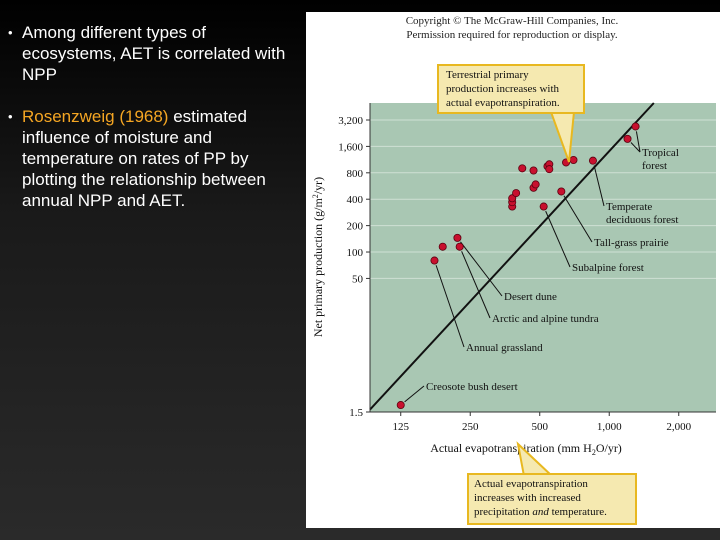 The image size is (720, 540). What do you see at coordinates (531, 484) in the screenshot?
I see `callout-bottom-line-1: Actual evapotranspiration` at bounding box center [531, 484].